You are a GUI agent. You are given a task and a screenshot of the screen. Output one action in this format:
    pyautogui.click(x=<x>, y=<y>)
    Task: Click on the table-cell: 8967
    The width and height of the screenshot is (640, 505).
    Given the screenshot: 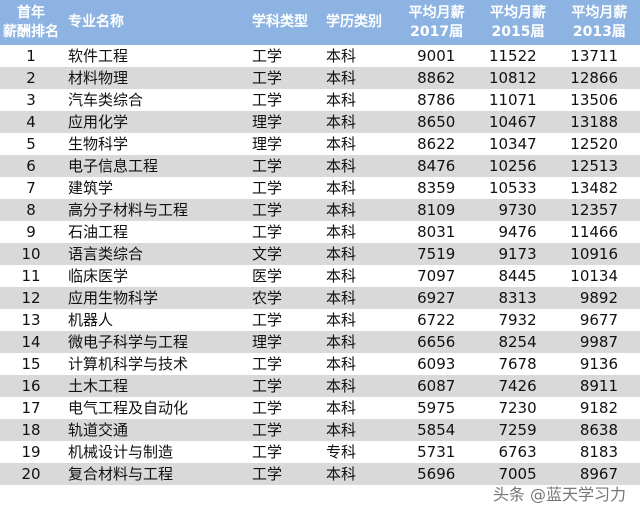 What is the action you would take?
    pyautogui.click(x=599, y=474)
    